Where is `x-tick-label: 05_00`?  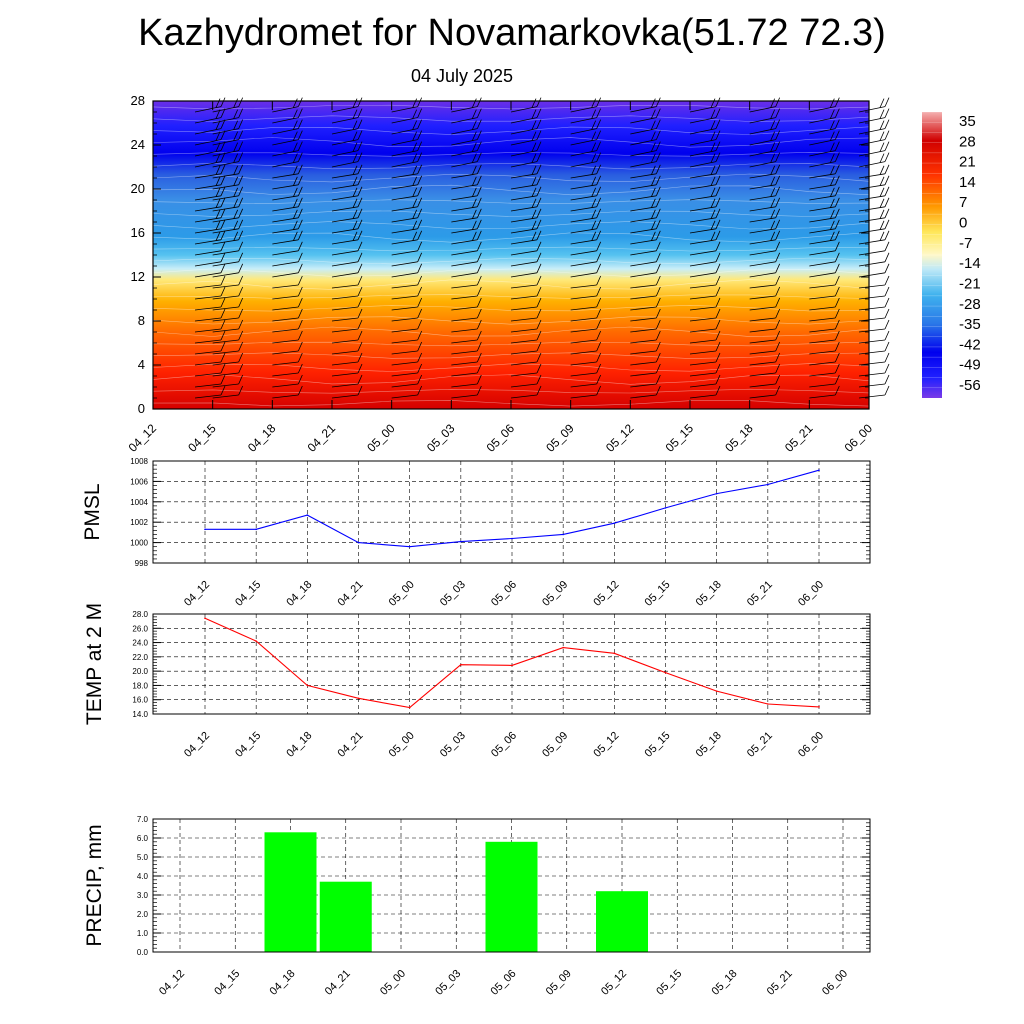
x-tick-label: 05_00 is located at coordinates (381, 438).